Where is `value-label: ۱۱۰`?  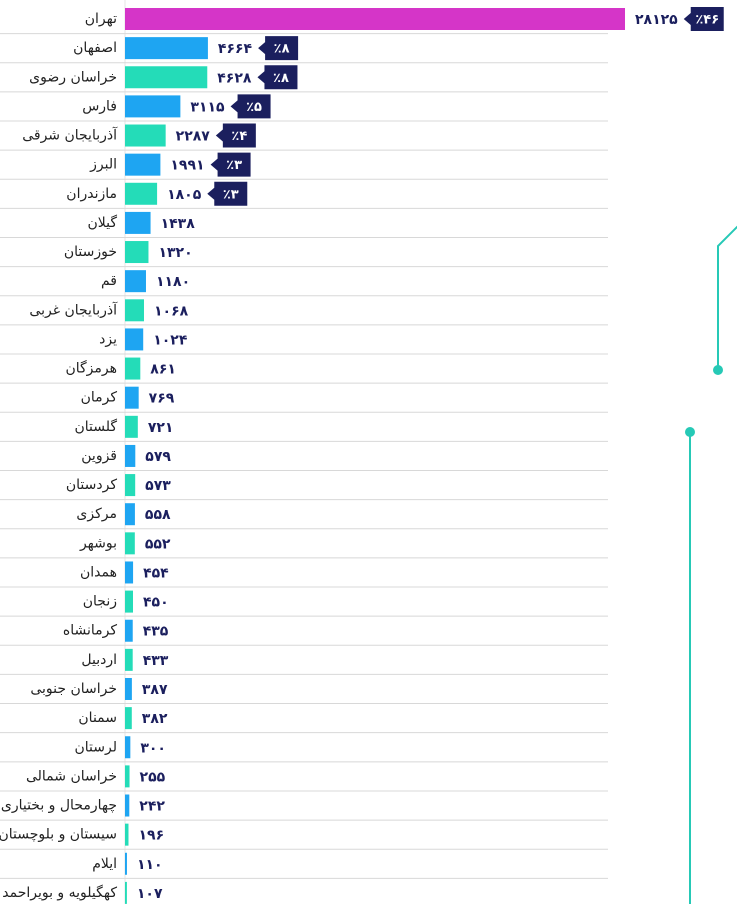
value-label: ۱۱۰ is located at coordinates (150, 865).